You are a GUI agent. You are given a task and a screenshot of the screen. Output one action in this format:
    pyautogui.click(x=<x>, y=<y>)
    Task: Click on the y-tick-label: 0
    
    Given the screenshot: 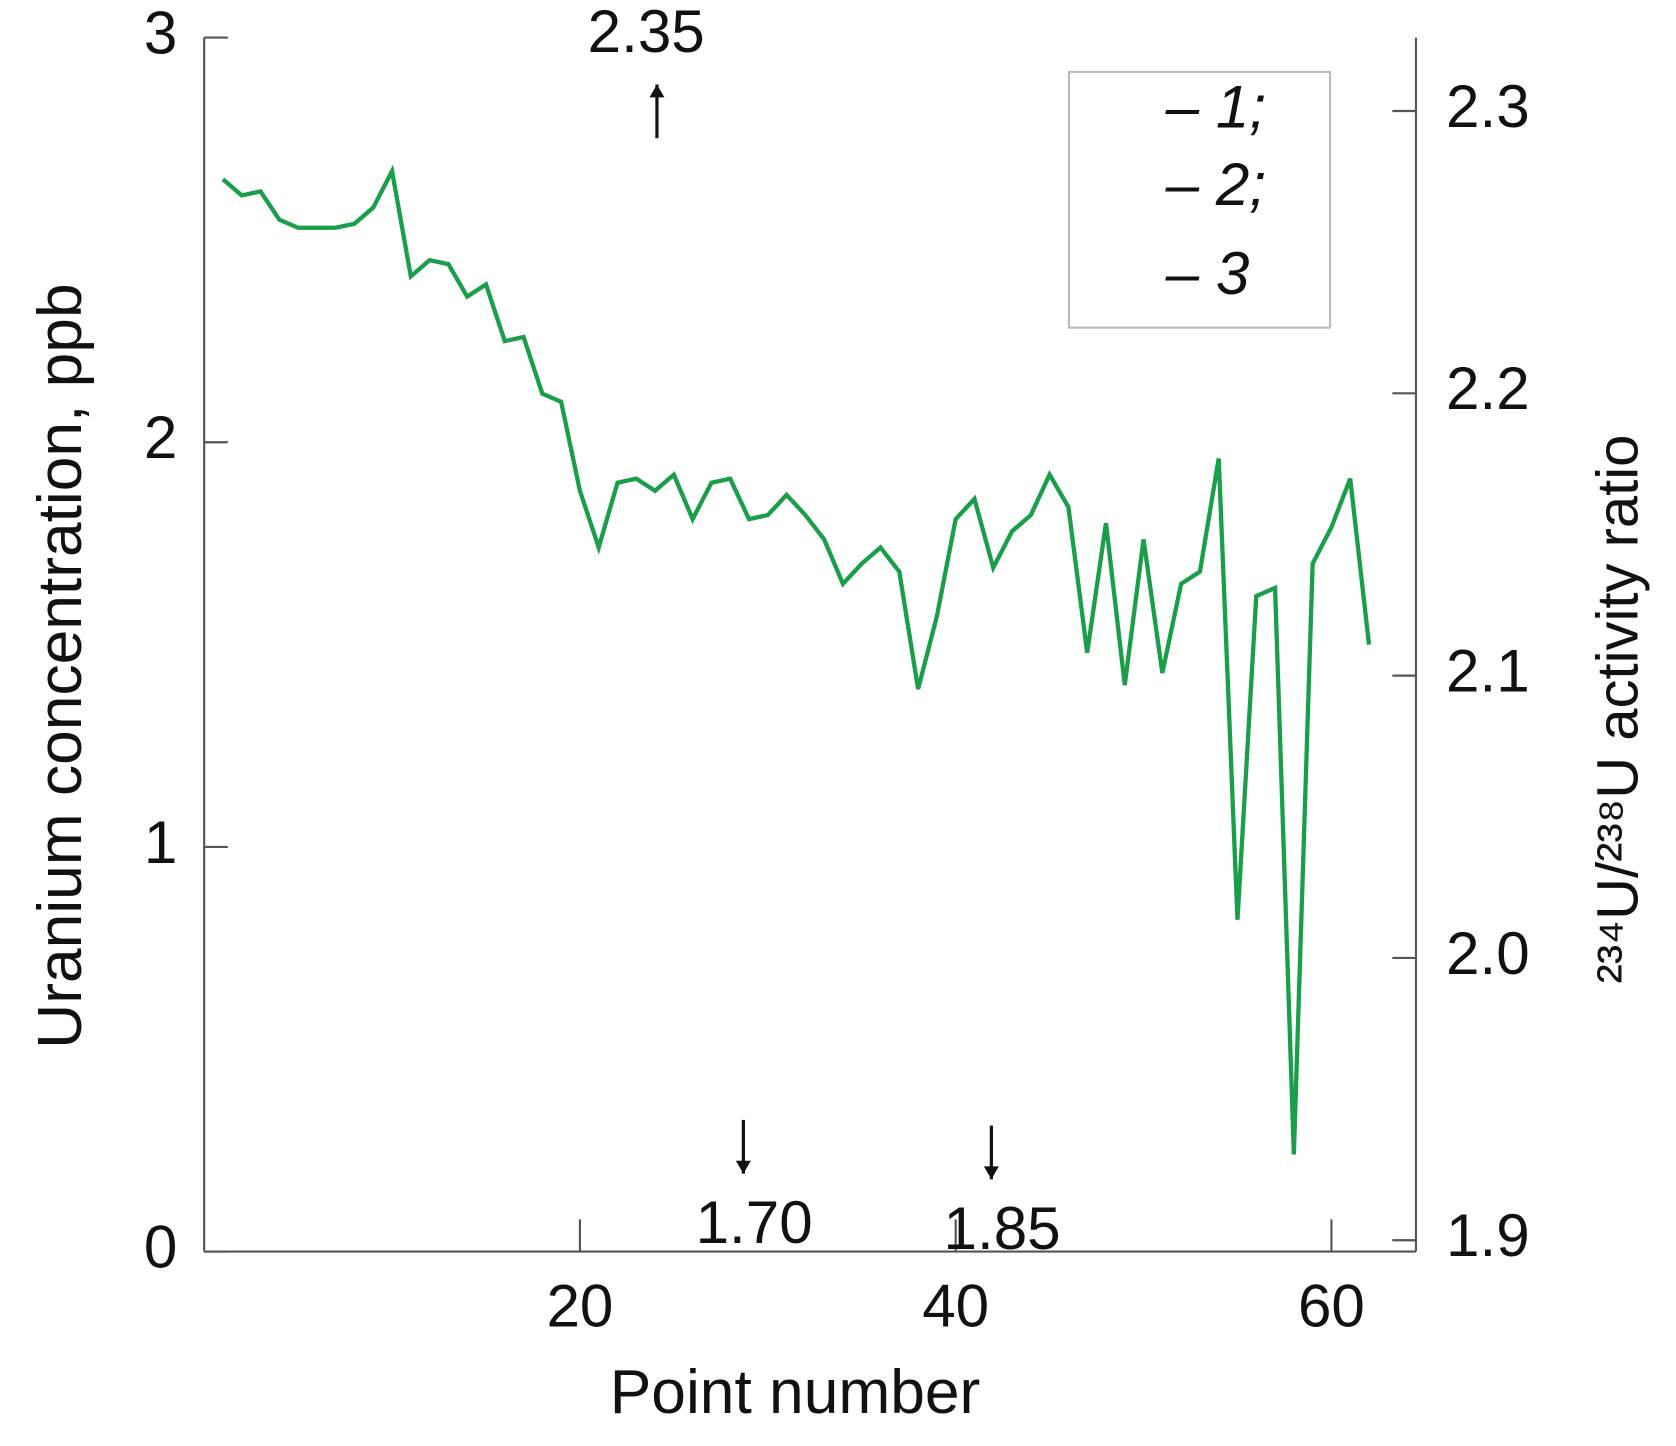 What is the action you would take?
    pyautogui.click(x=160, y=1246)
    